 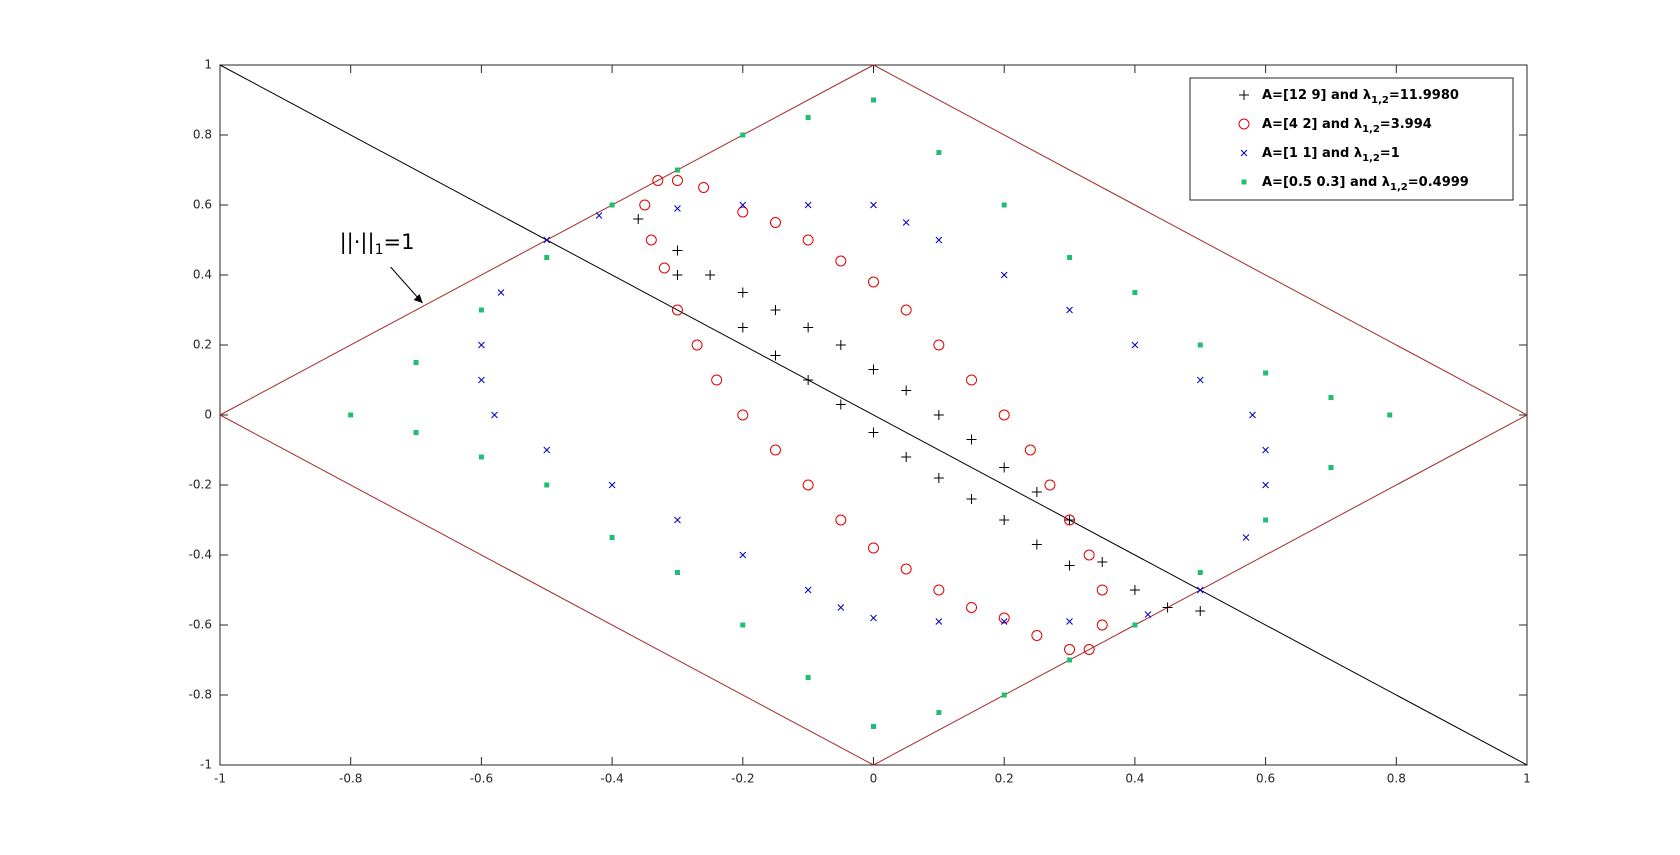 I want to click on legend-name: A=[4 2] and λ, so click(x=1312, y=124).